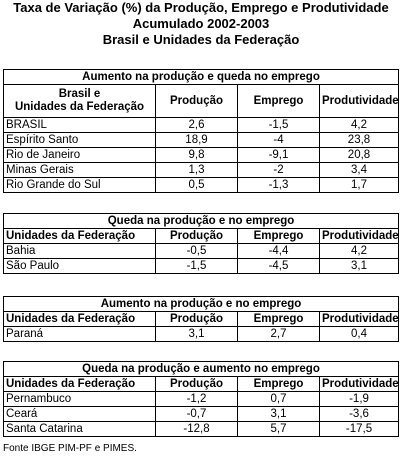  What do you see at coordinates (278, 125) in the screenshot?
I see `row-employment: -1,5` at bounding box center [278, 125].